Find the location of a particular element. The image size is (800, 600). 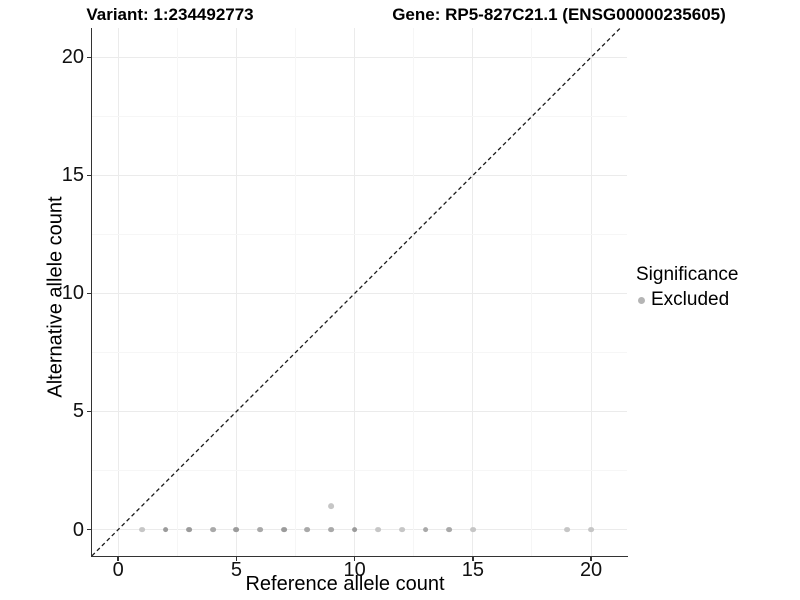

variant-title: Variant: 1:234492773 is located at coordinates (170, 14).